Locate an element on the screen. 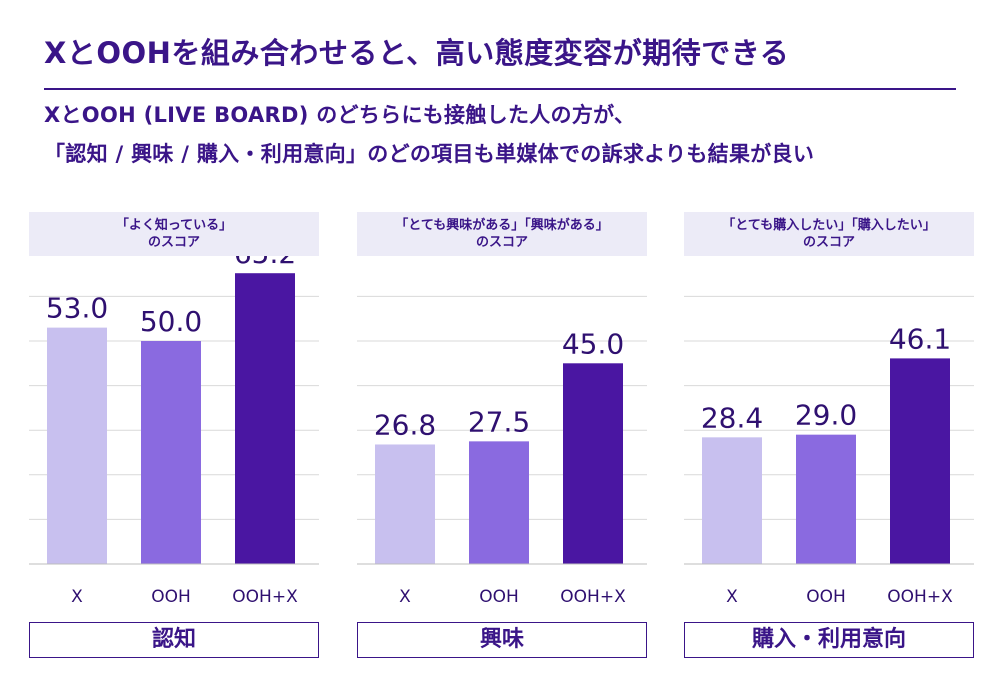 The height and width of the screenshot is (685, 1000). data-label: 26.8 is located at coordinates (405, 424).